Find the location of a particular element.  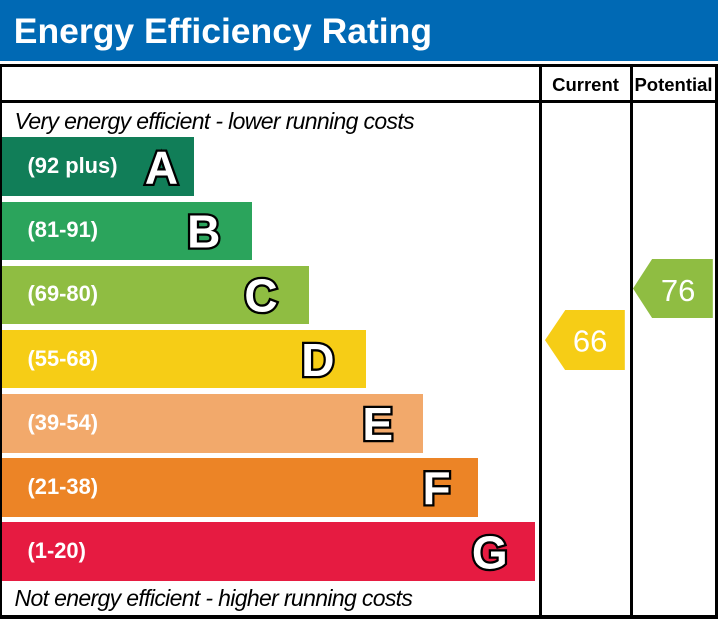

svg-text: F is located at coordinates (436, 488).